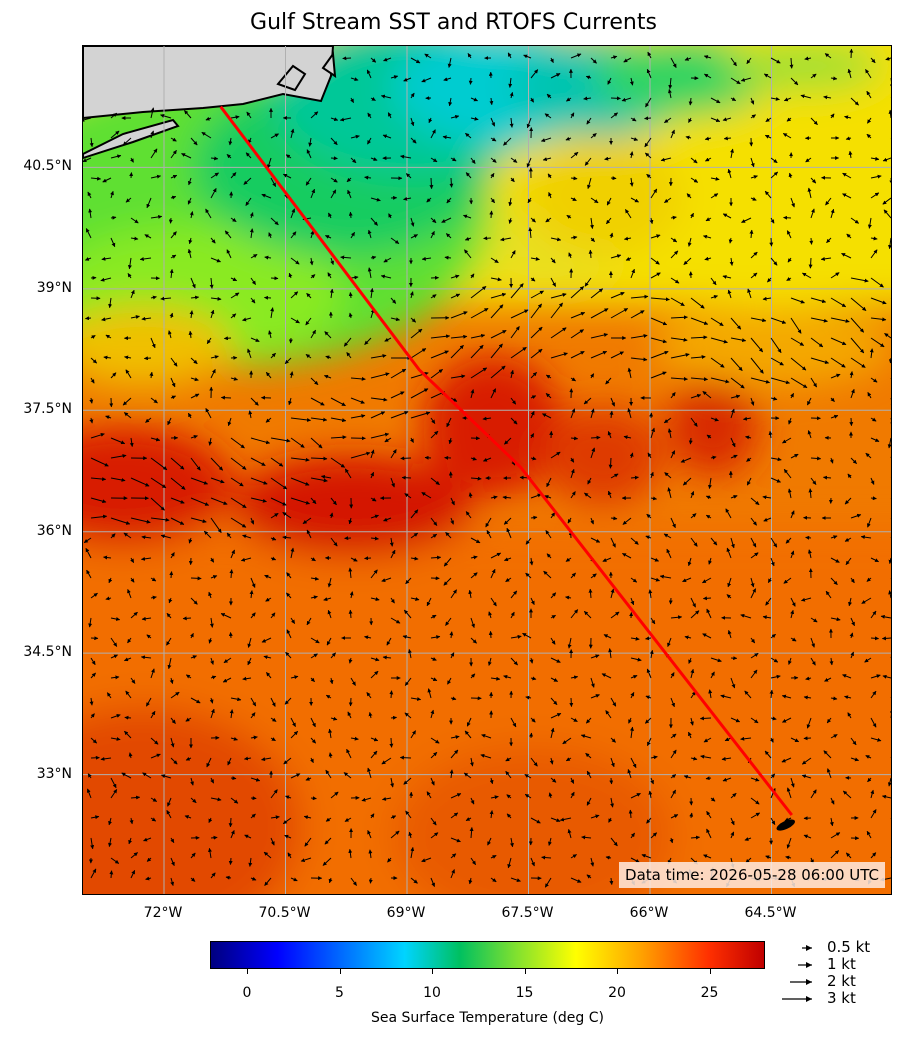 The image size is (907, 1044). What do you see at coordinates (710, 971) in the screenshot?
I see `colorbar-tick-mark` at bounding box center [710, 971].